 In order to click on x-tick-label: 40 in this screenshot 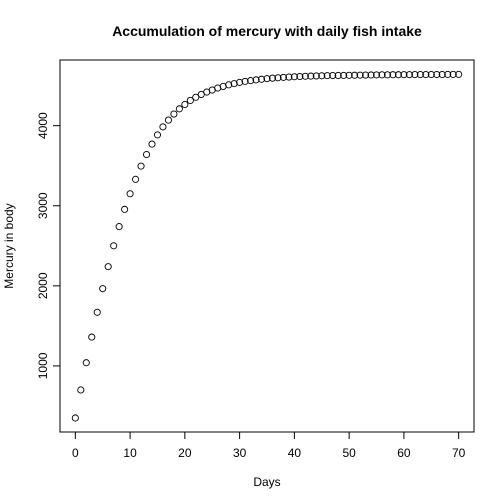, I will do `click(295, 453)`.